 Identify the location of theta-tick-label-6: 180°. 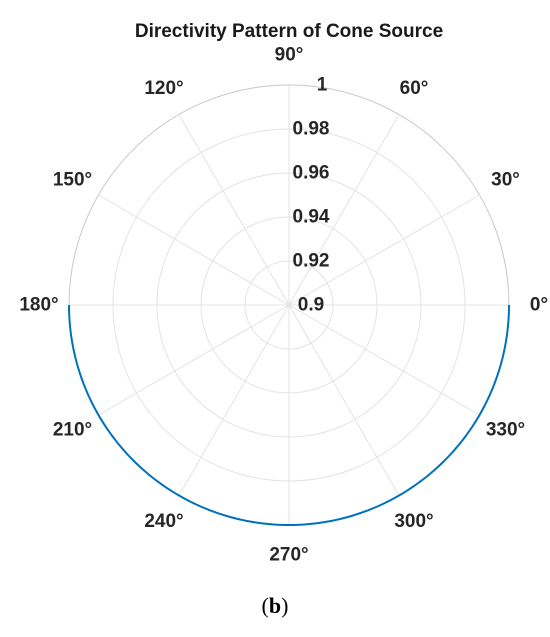
(38, 305).